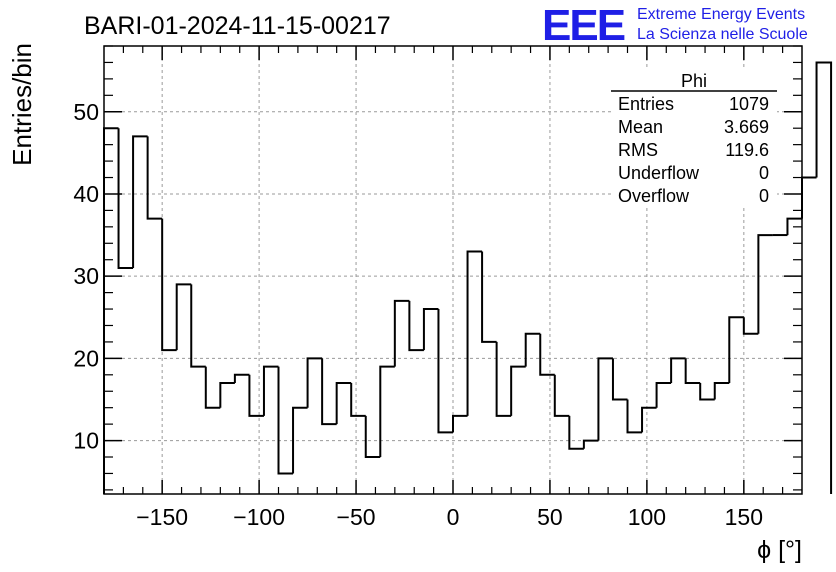 This screenshot has height=572, width=836. I want to click on logo-mark: EEE, so click(583, 25).